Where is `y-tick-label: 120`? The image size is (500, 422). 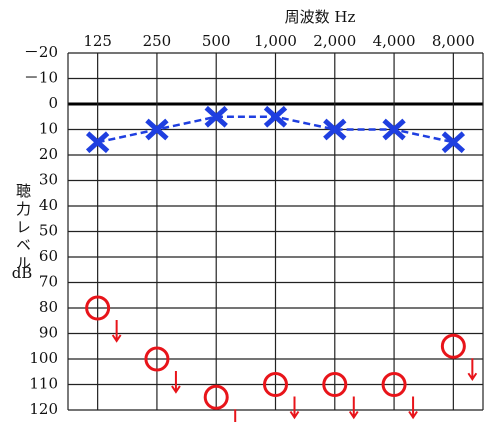
y-tick-label: 120 is located at coordinates (43, 409).